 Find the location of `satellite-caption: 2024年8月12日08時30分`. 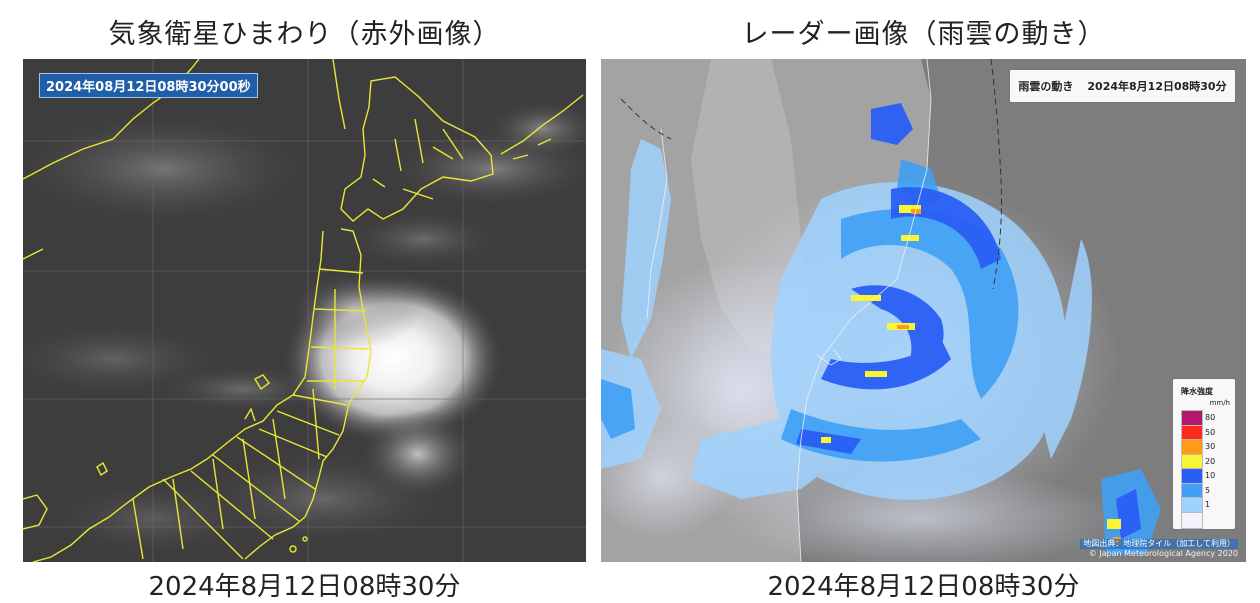

satellite-caption: 2024年8月12日08時30分 is located at coordinates (304, 587).